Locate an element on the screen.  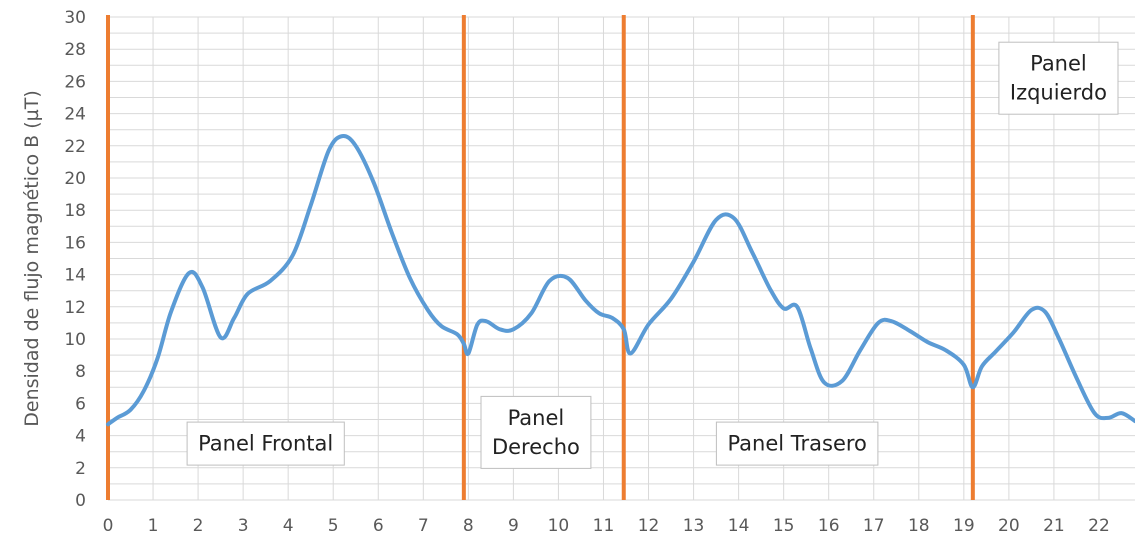
annotation-text: Panel Trasero is located at coordinates (796, 444).